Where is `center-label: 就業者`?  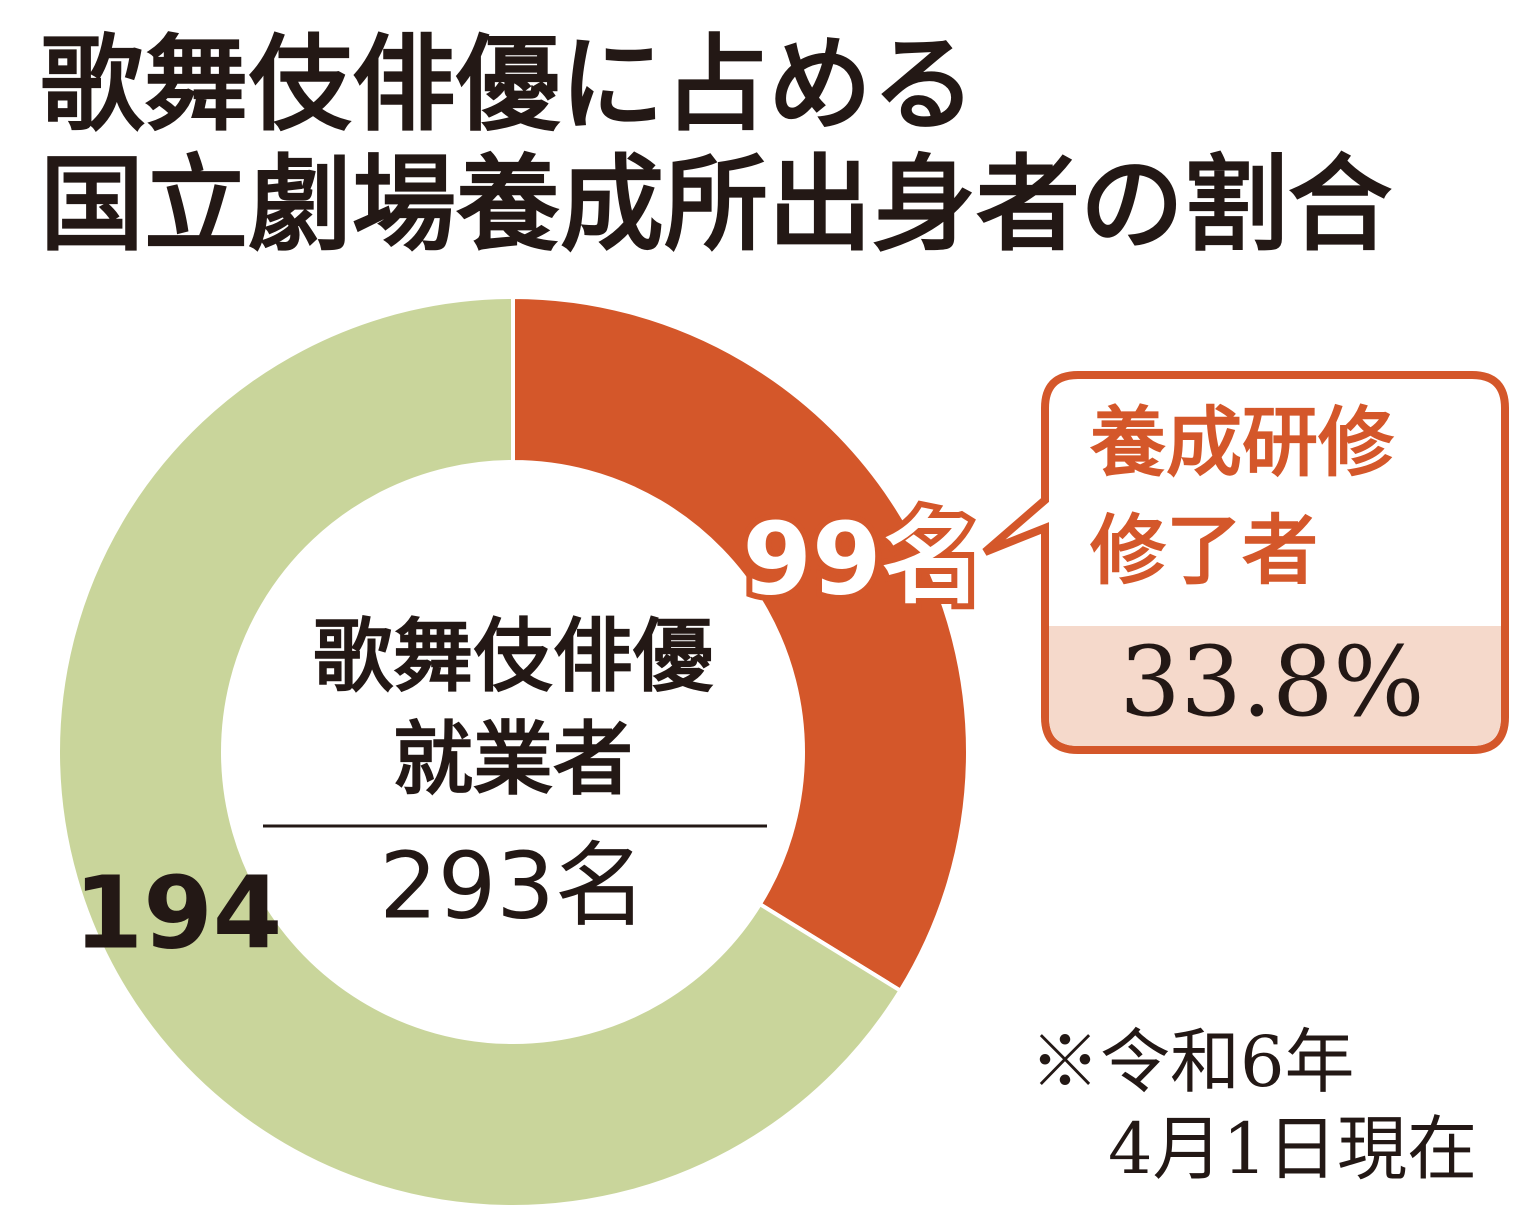
center-label: 就業者 is located at coordinates (513, 759).